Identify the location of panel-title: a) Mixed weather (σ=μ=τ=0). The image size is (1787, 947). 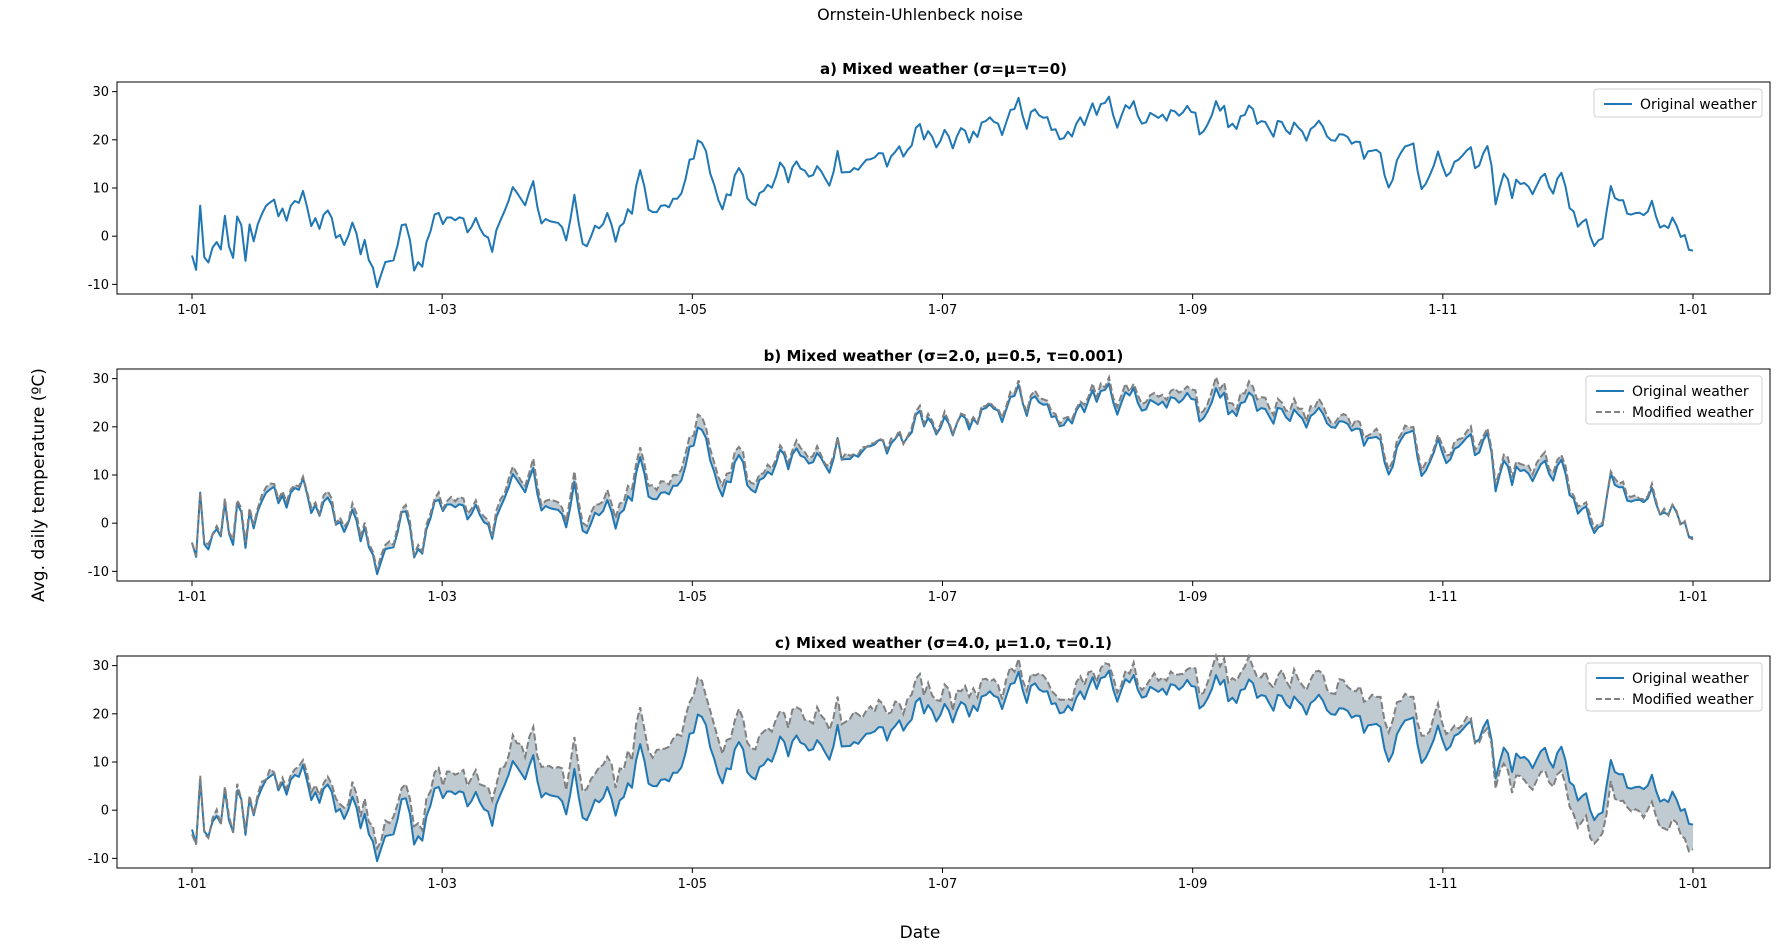
(943, 69).